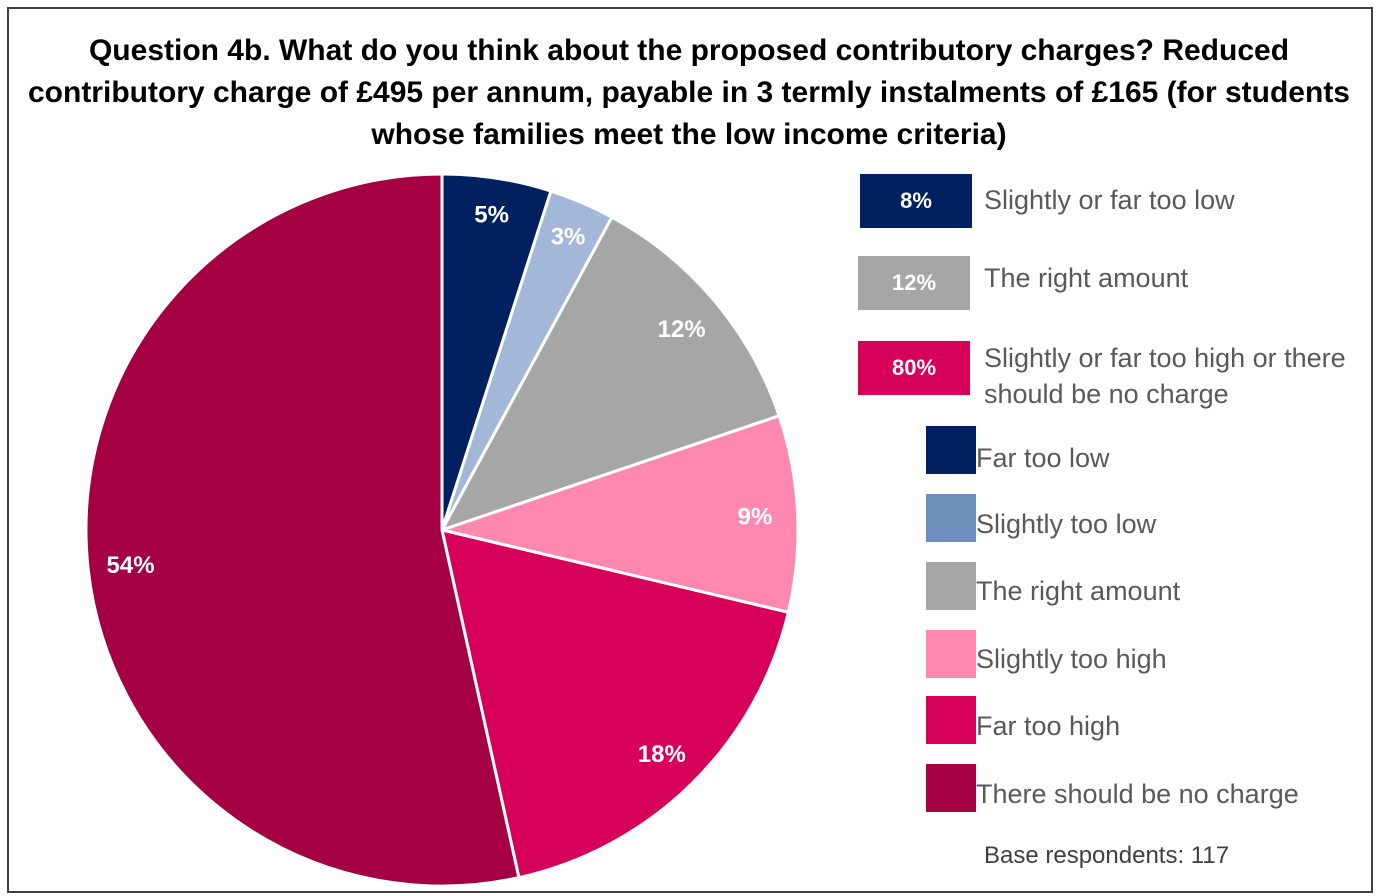 The image size is (1378, 896). What do you see at coordinates (951, 586) in the screenshot?
I see `legend-swatch-right-amount` at bounding box center [951, 586].